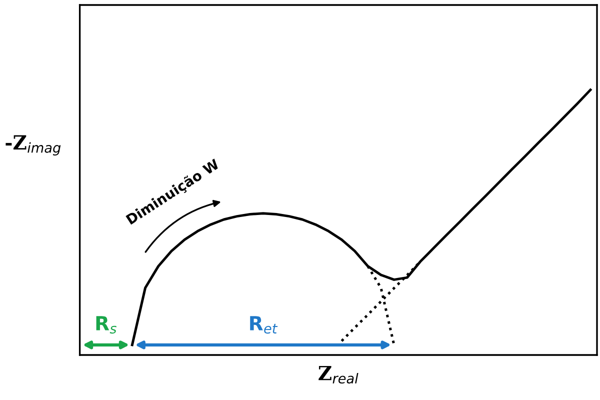 The width and height of the screenshot is (600, 400). I want to click on x-axis-title: Z$_{real}$, so click(338, 375).